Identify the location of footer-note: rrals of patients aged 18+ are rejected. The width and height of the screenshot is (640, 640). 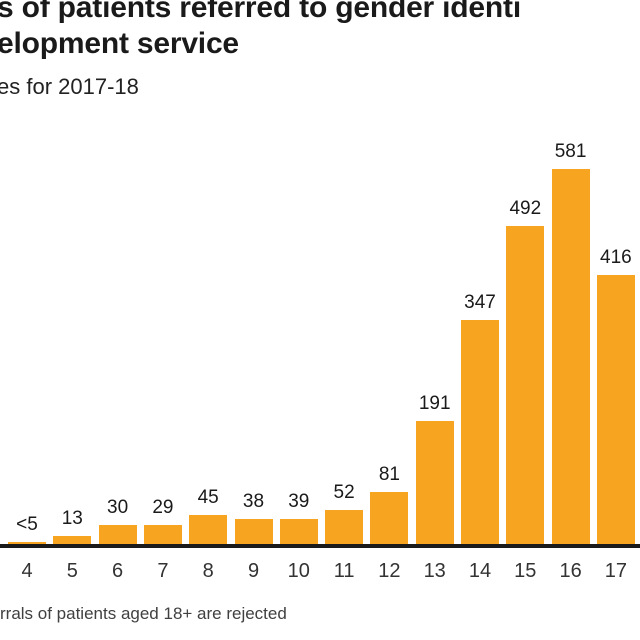
(143, 613).